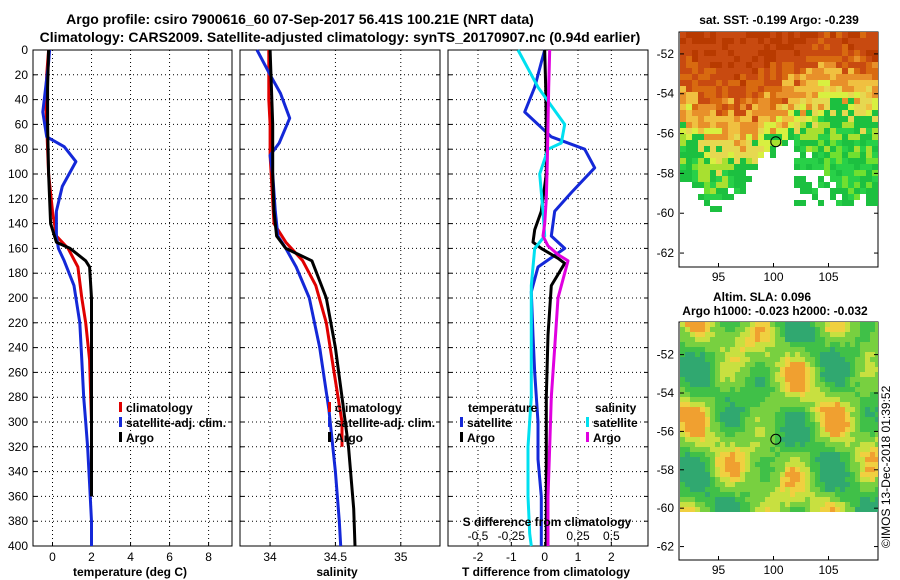  I want to click on map-y-tick-label: -52, so click(666, 355).